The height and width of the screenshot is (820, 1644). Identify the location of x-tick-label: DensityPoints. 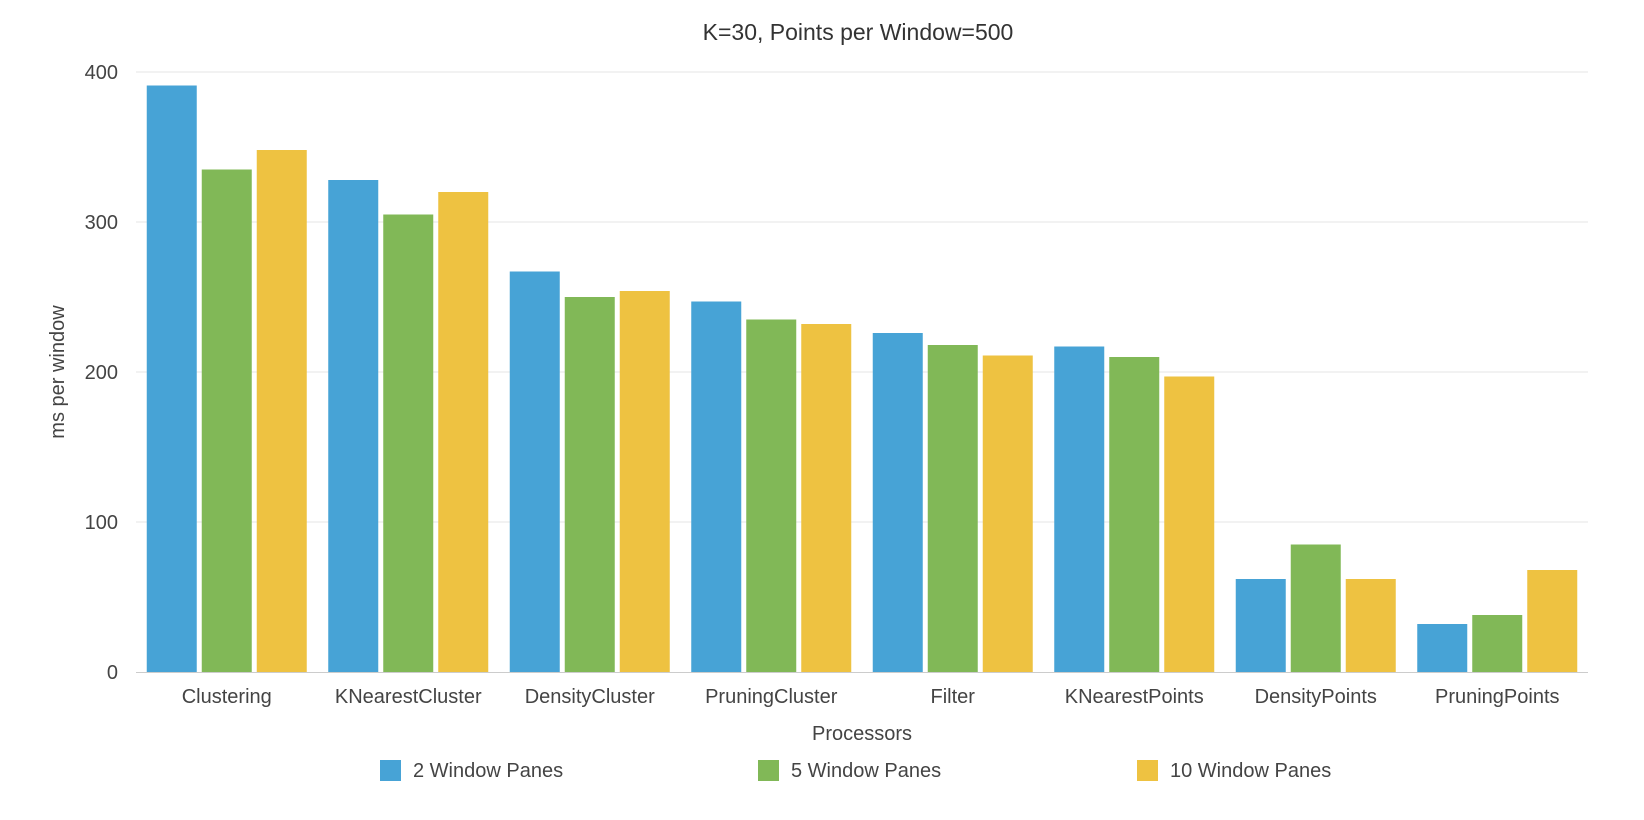
(1316, 697).